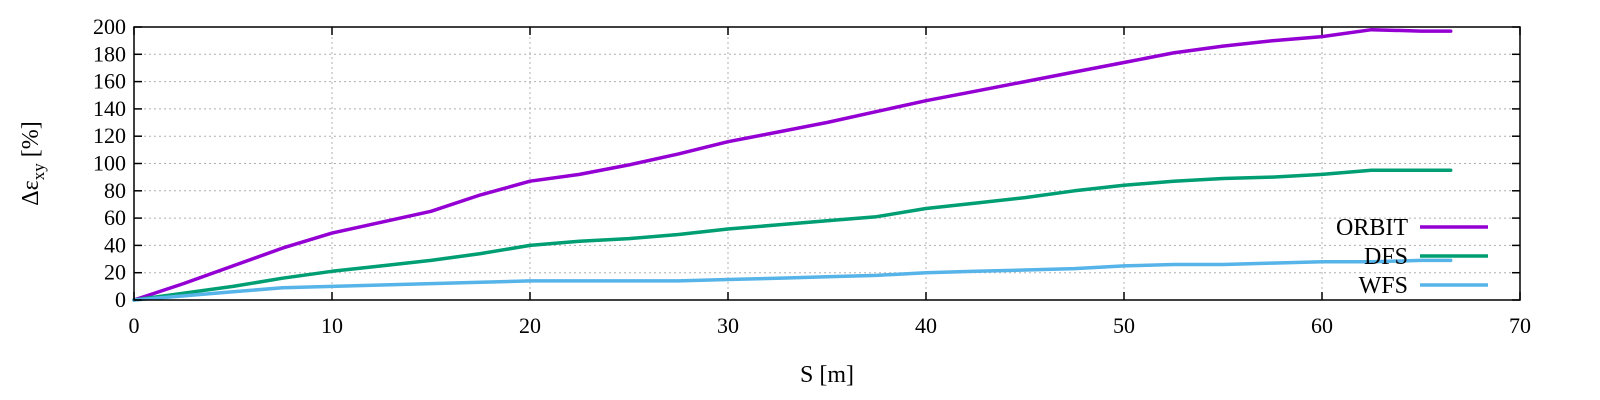  Describe the element at coordinates (109, 26) in the screenshot. I see `y-tick-label: 200` at that location.